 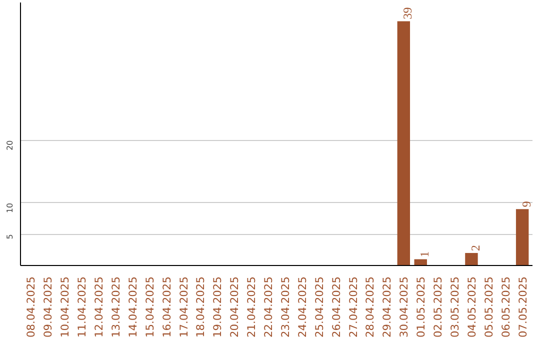 What do you see at coordinates (48, 307) in the screenshot?
I see `x-tick-label: 09.04.2025` at bounding box center [48, 307].